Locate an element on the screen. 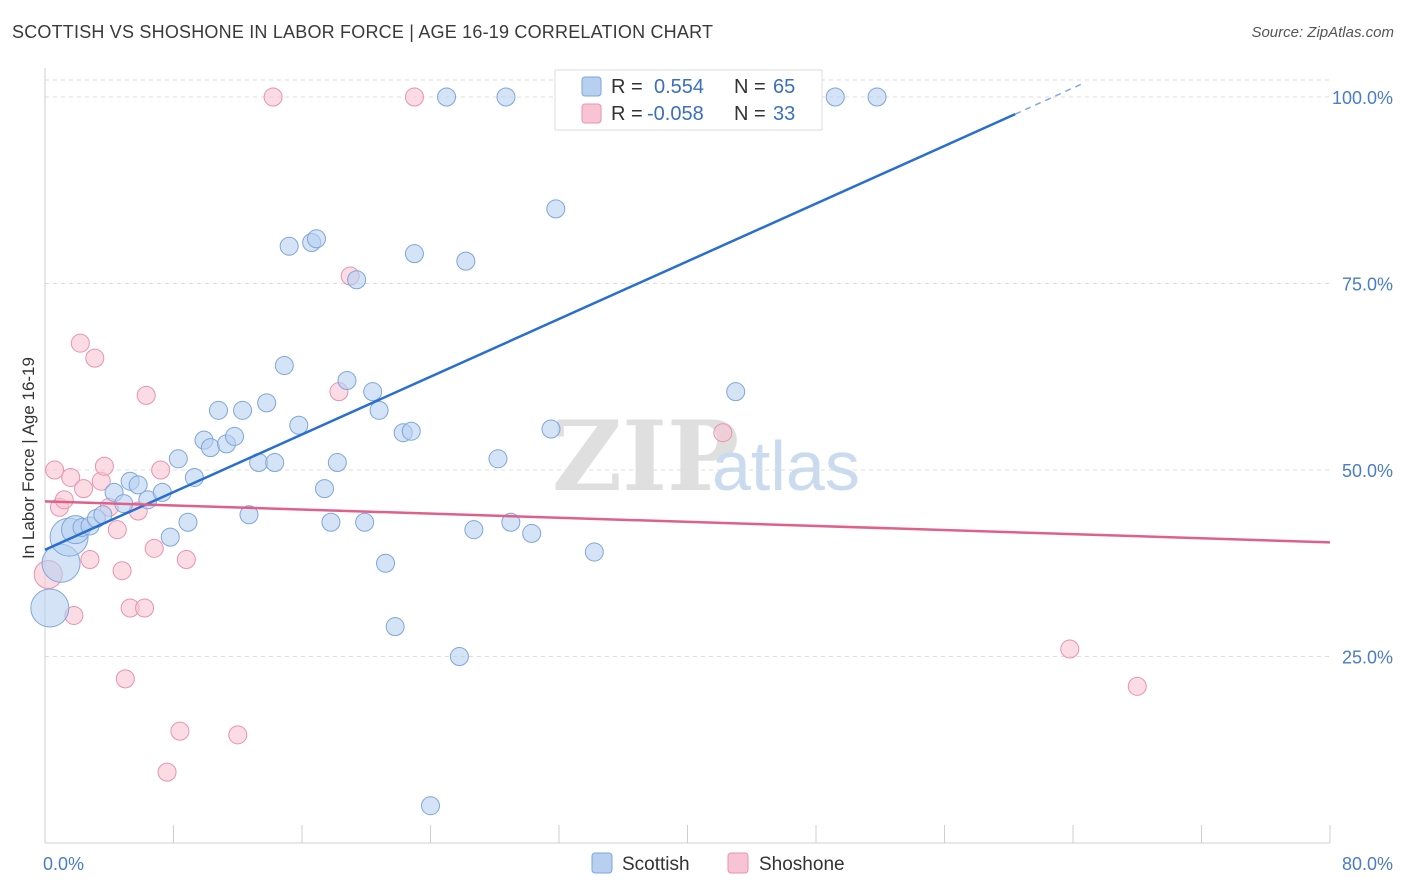  watermark-zip: ZIP is located at coordinates (645, 456).